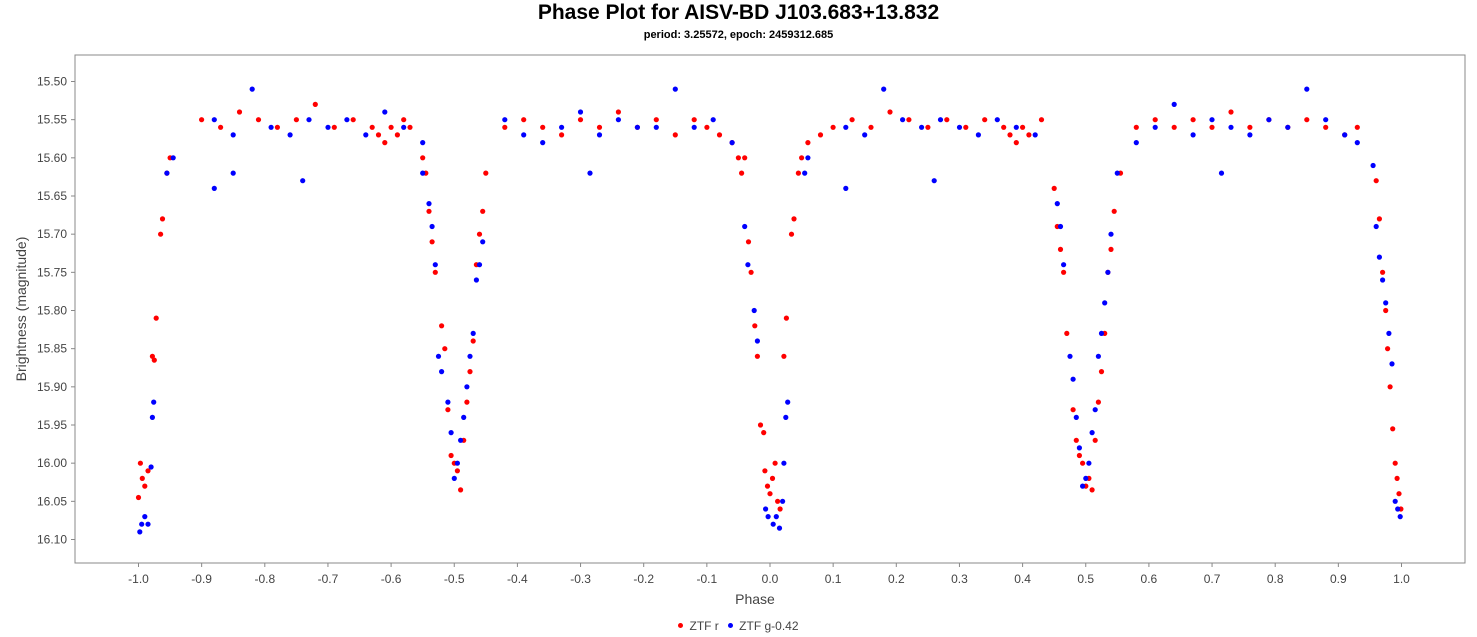 Image resolution: width=1477 pixels, height=637 pixels. Describe the element at coordinates (1401, 579) in the screenshot. I see `x-tick-label: 1.0` at that location.